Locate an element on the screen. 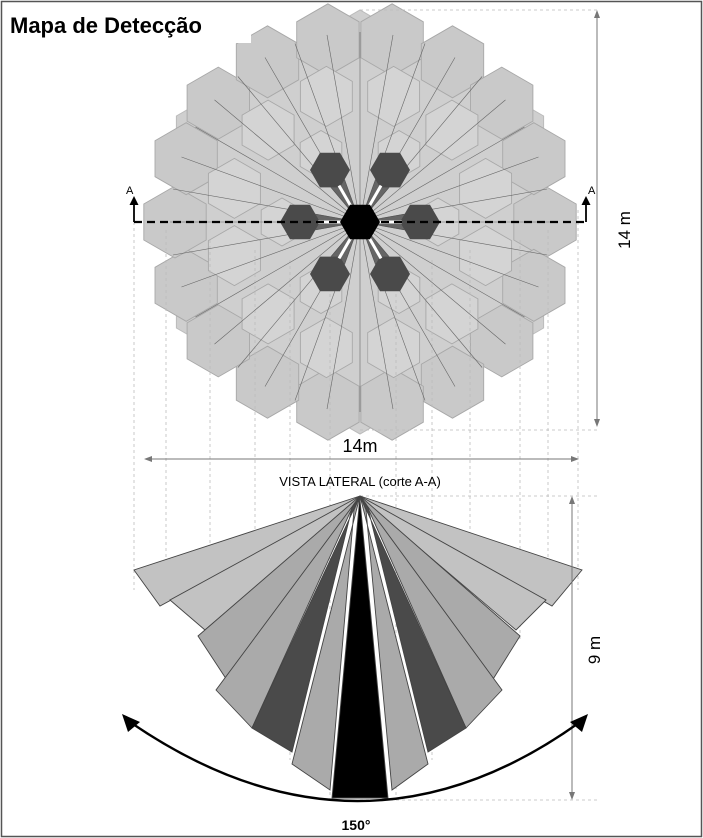 Image resolution: width=703 pixels, height=838 pixels. angle-label: 150° is located at coordinates (356, 825).